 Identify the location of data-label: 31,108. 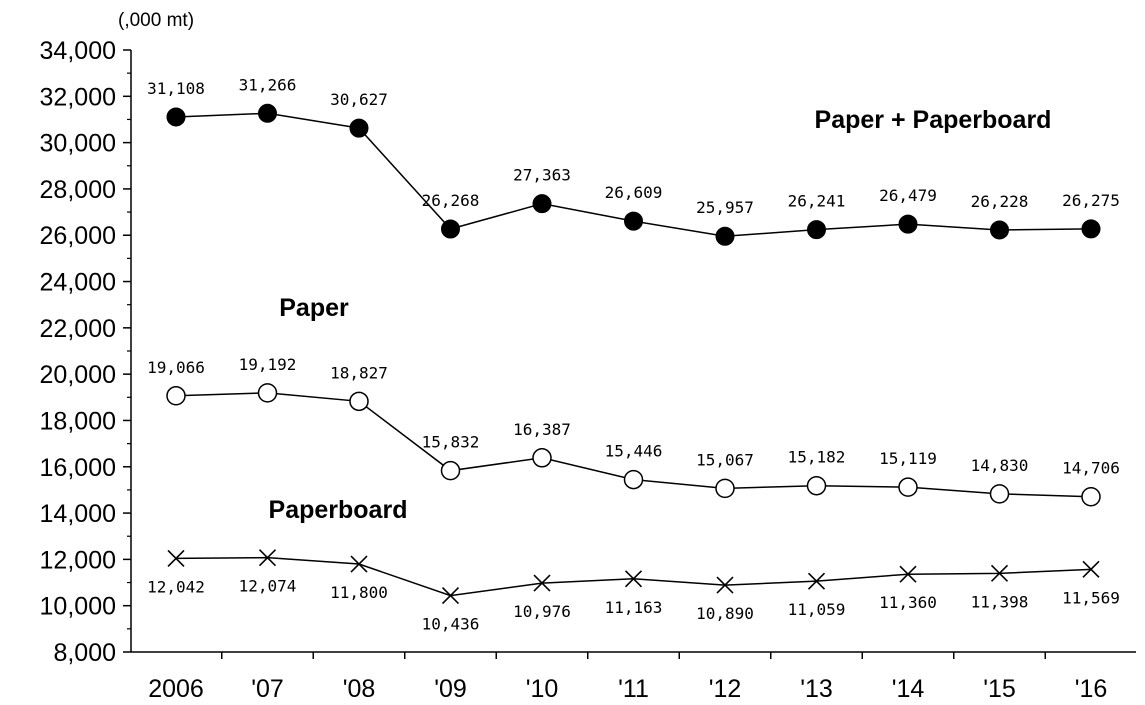
(176, 88).